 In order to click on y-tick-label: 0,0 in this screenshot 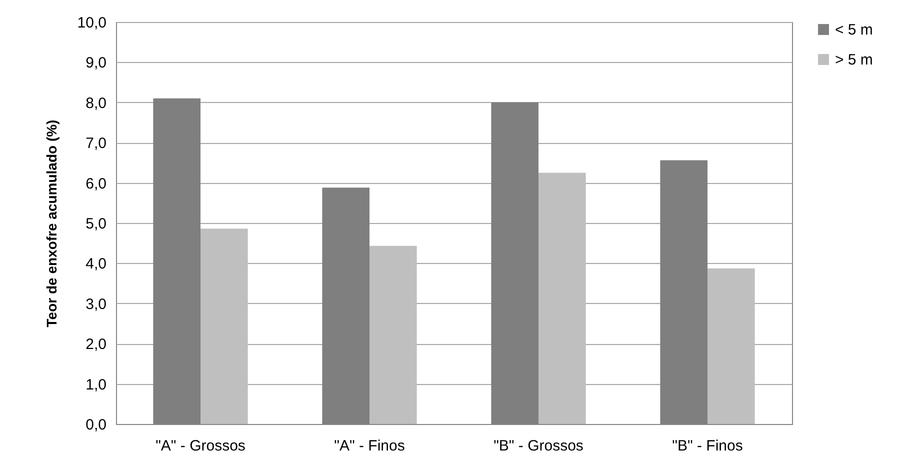, I will do `click(96, 425)`.